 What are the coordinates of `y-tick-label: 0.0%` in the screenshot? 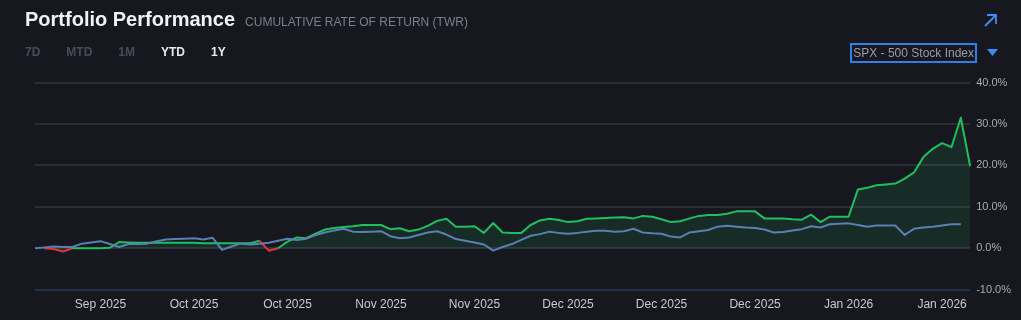 It's located at (989, 247).